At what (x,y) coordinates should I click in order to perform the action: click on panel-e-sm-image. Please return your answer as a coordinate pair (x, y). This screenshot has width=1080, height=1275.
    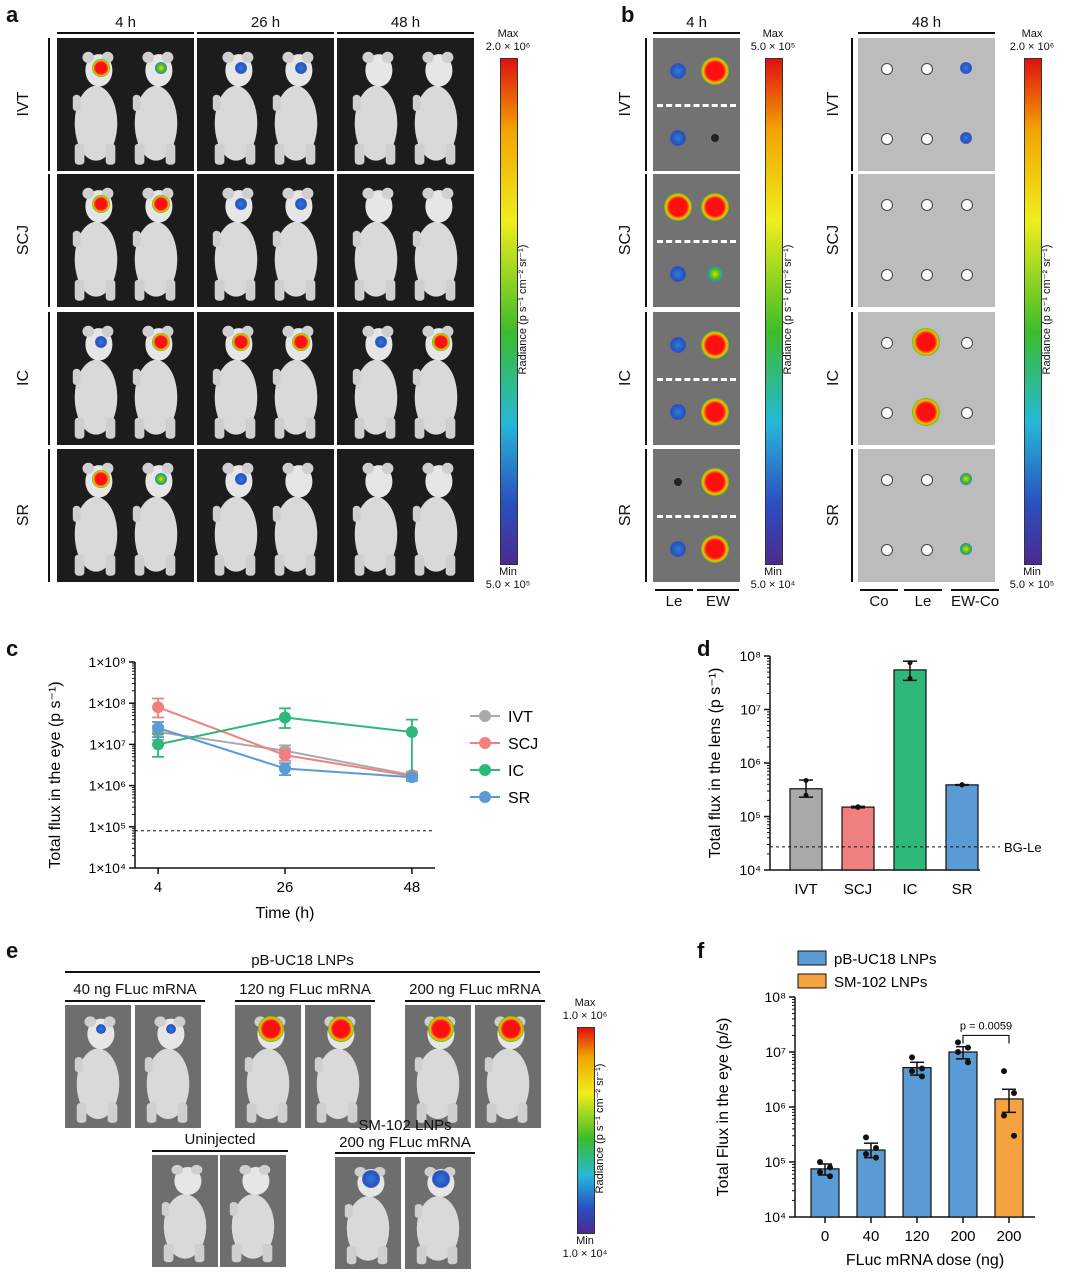
    Looking at the image, I should click on (368, 1213).